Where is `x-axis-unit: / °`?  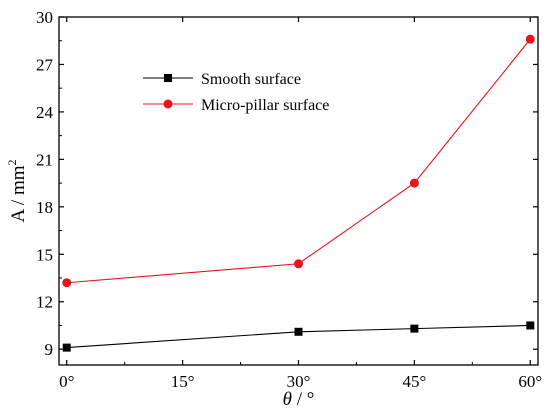
x-axis-unit: / ° is located at coordinates (303, 399).